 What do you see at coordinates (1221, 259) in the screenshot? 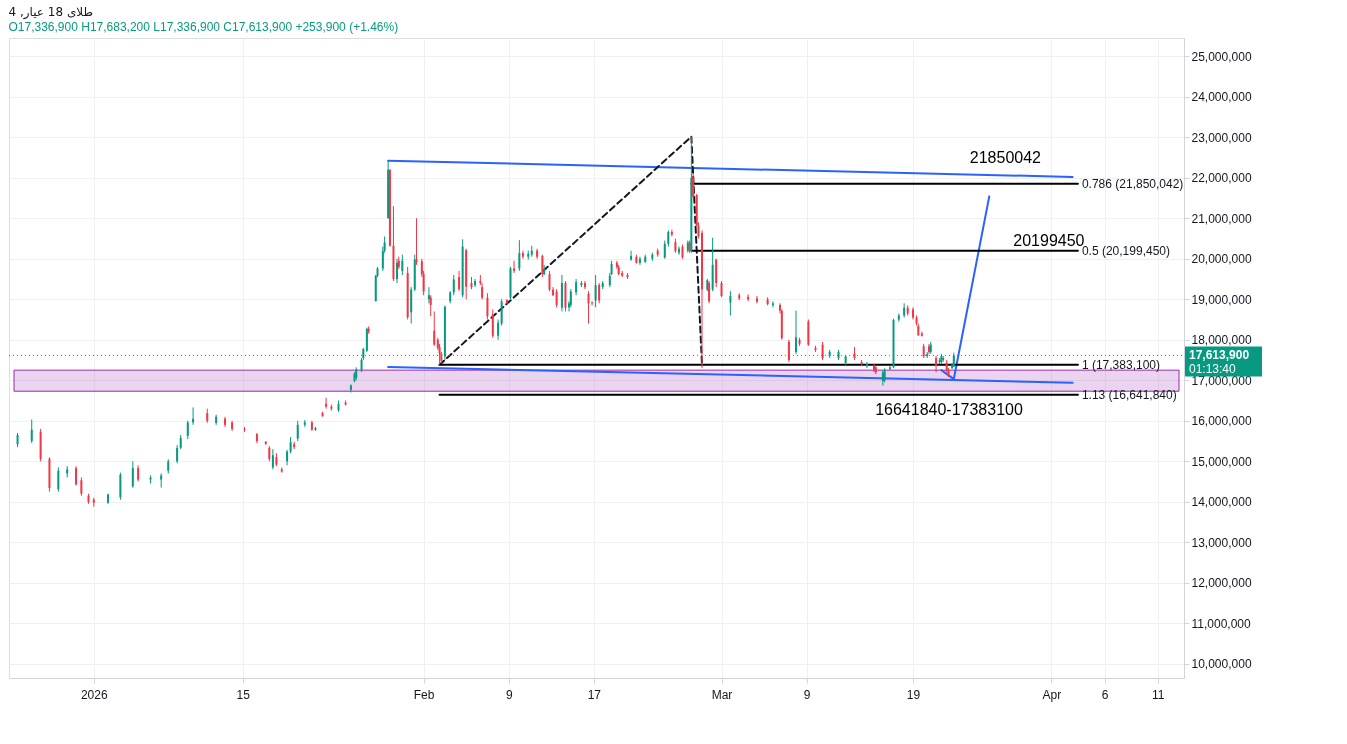
I see `y-tick-label: 20,000,000` at bounding box center [1221, 259].